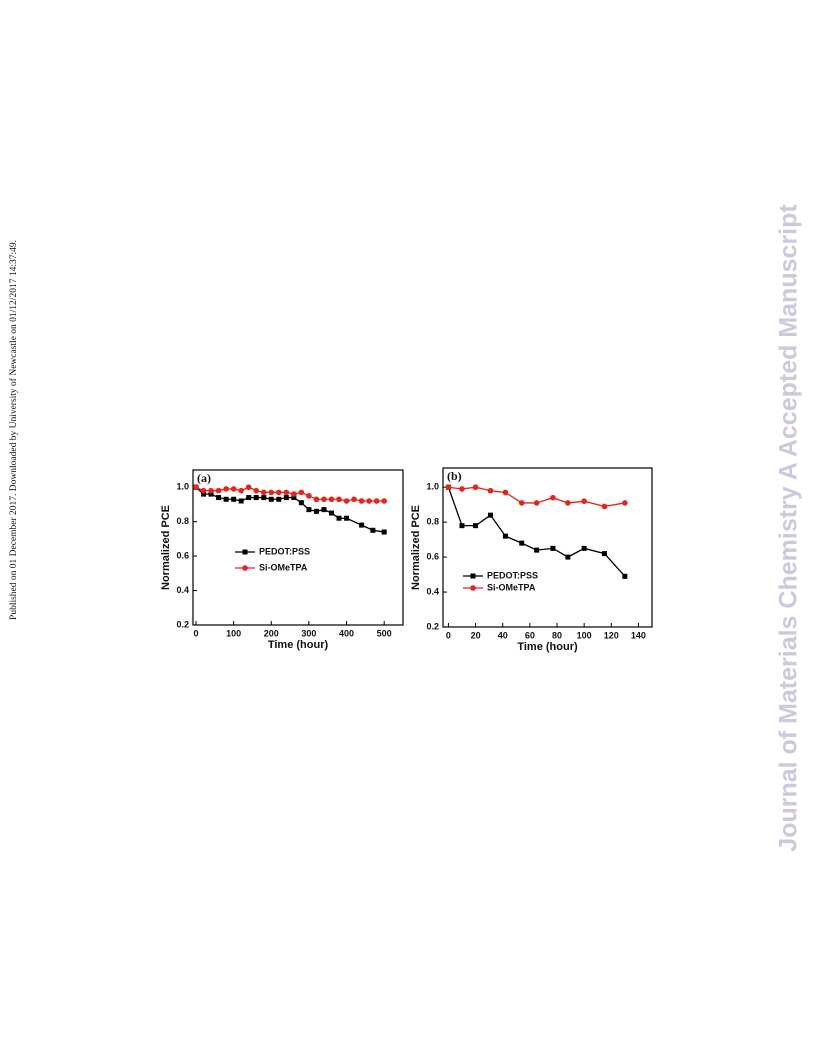 This screenshot has height=1056, width=816. I want to click on x-tick-label: 140, so click(638, 635).